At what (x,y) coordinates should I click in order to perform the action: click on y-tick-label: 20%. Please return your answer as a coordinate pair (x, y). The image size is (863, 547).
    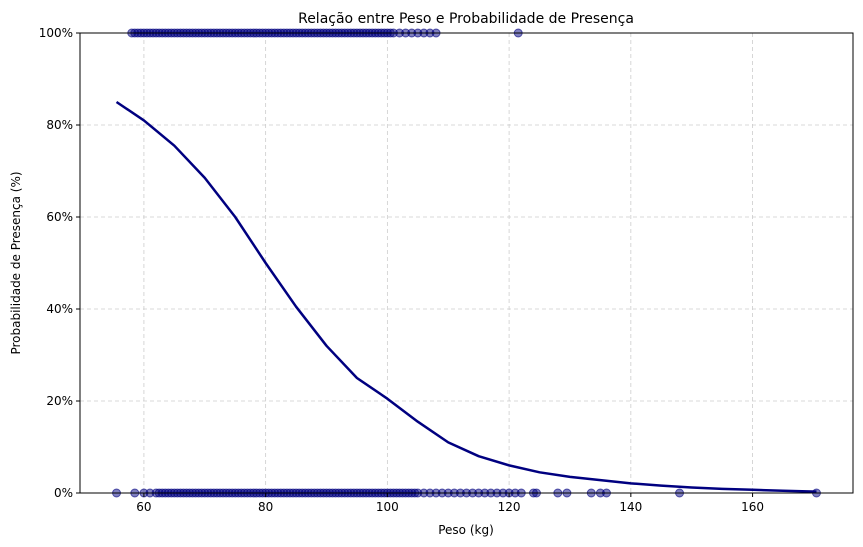
    Looking at the image, I should click on (59, 401).